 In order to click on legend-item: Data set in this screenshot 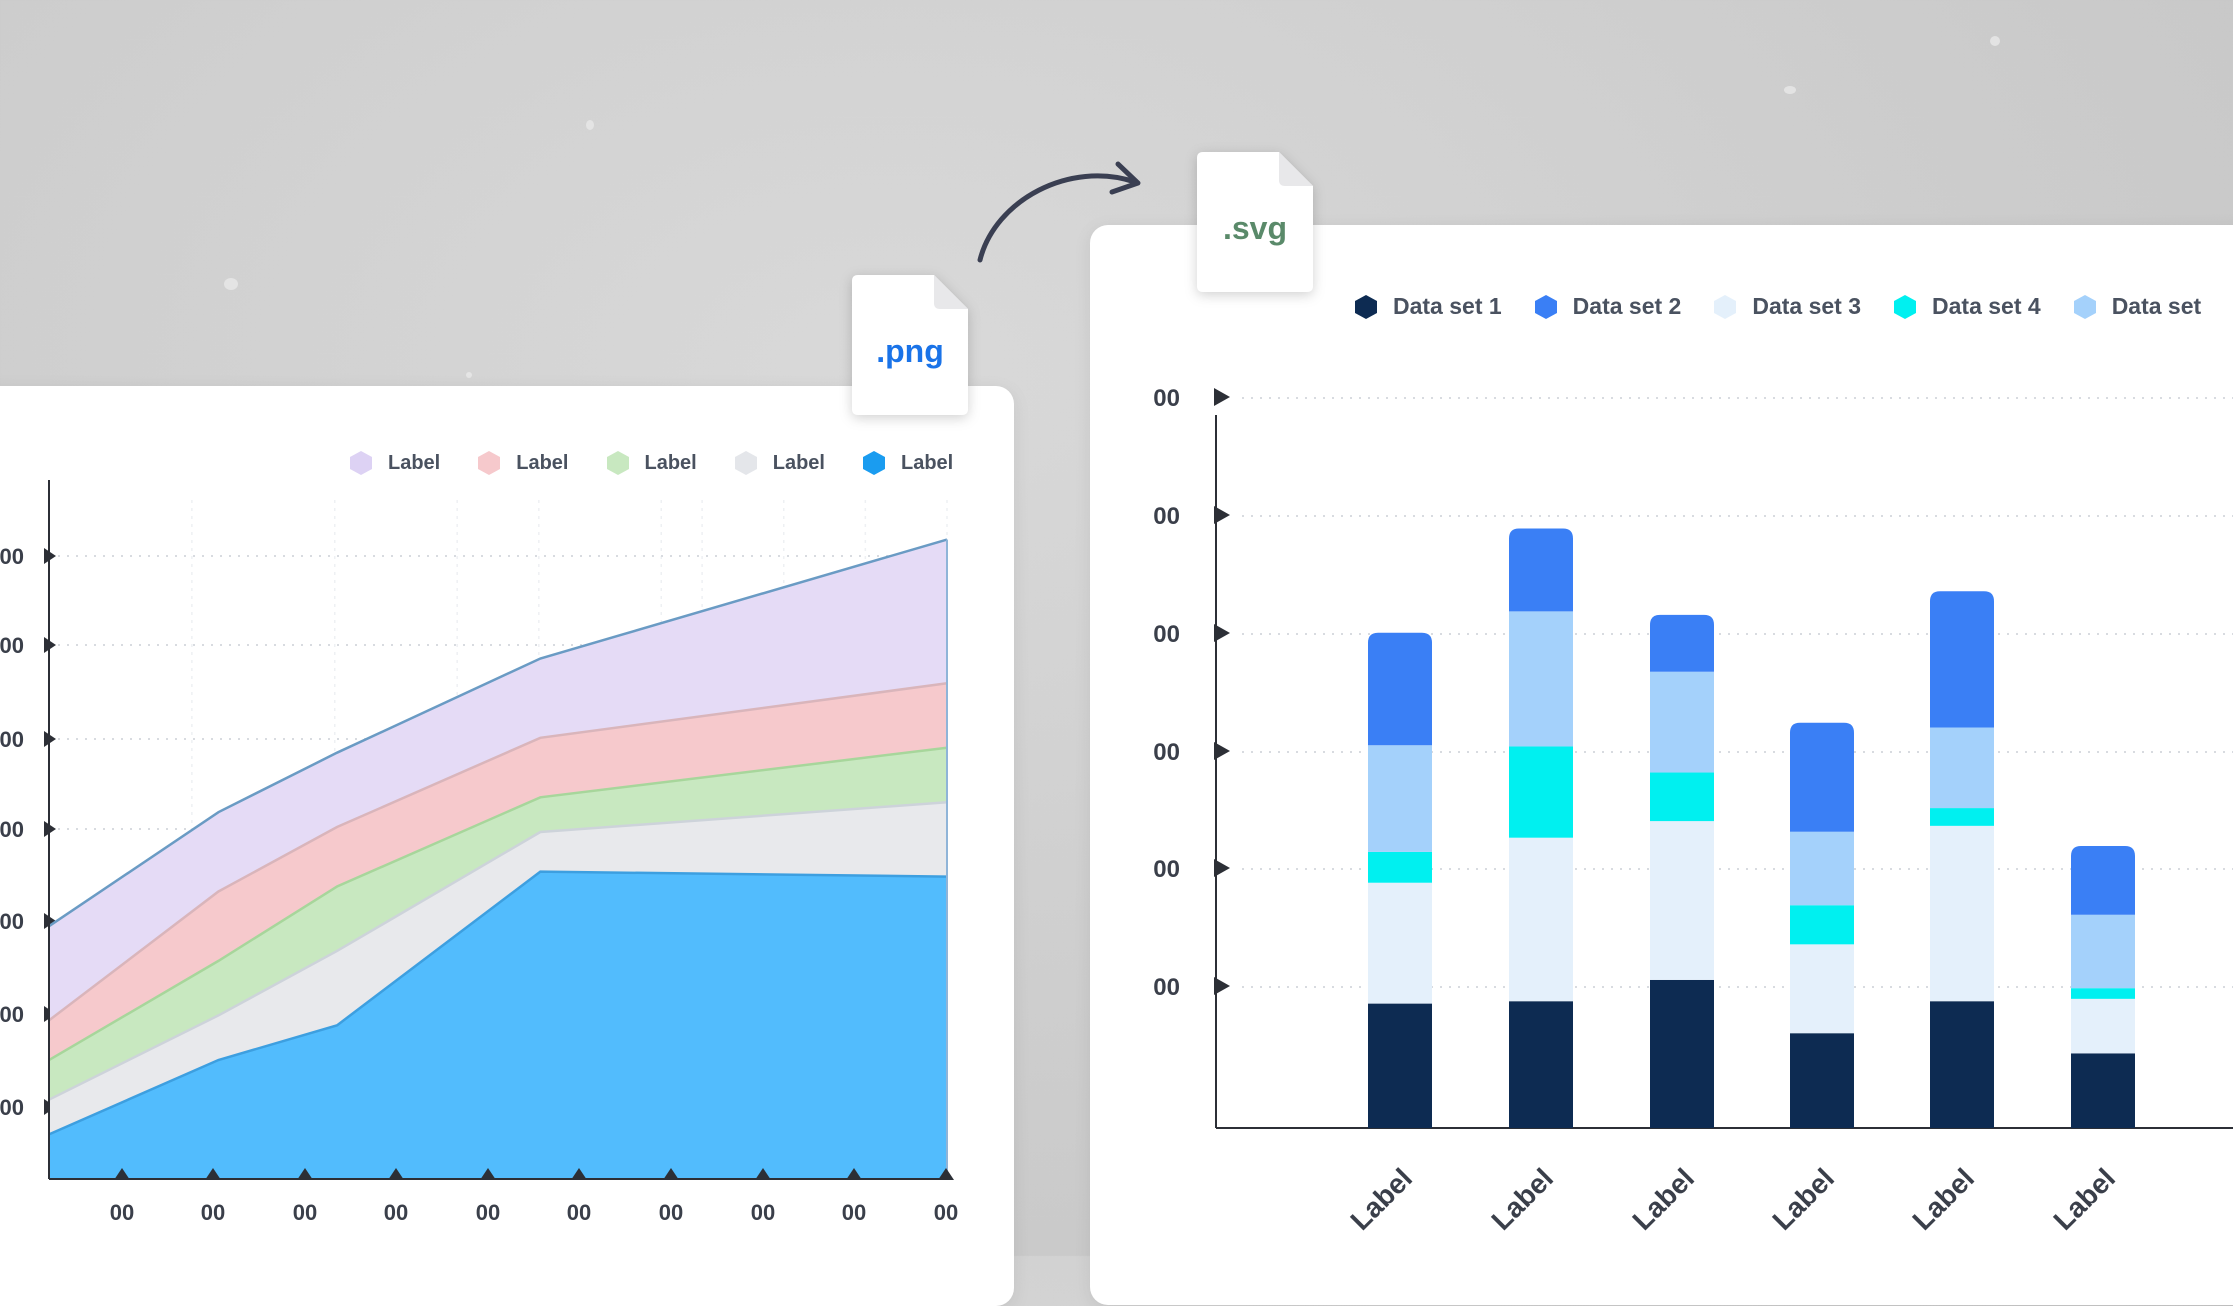, I will do `click(2136, 306)`.